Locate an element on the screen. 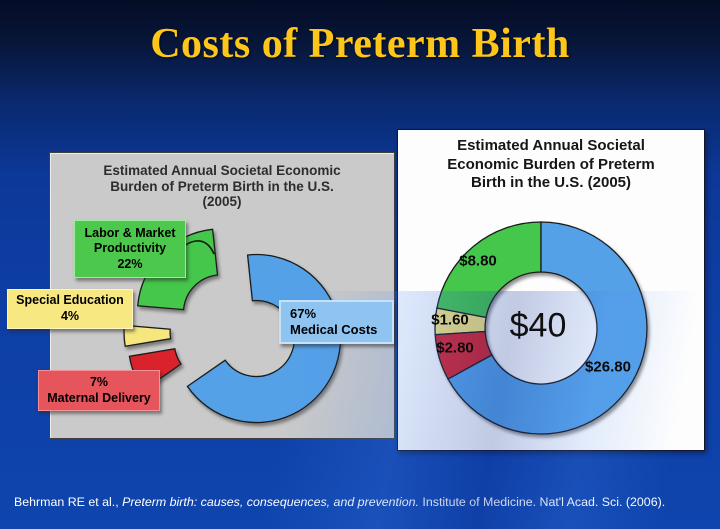 The width and height of the screenshot is (720, 529). callout-text: Special Education is located at coordinates (70, 300).